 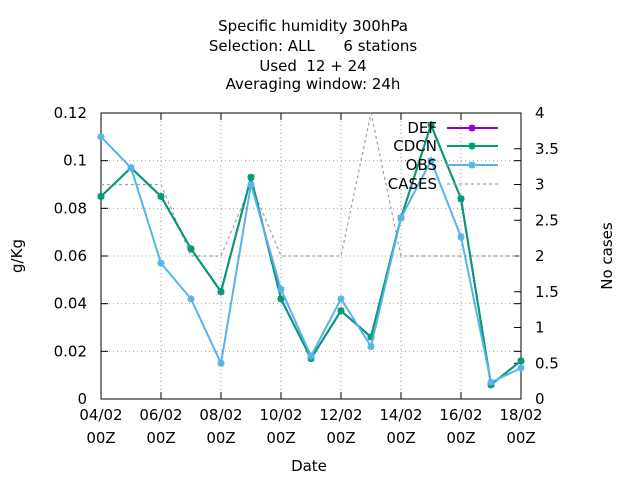 What do you see at coordinates (313, 66) in the screenshot?
I see `chart-title-line-3: Used 12 + 24` at bounding box center [313, 66].